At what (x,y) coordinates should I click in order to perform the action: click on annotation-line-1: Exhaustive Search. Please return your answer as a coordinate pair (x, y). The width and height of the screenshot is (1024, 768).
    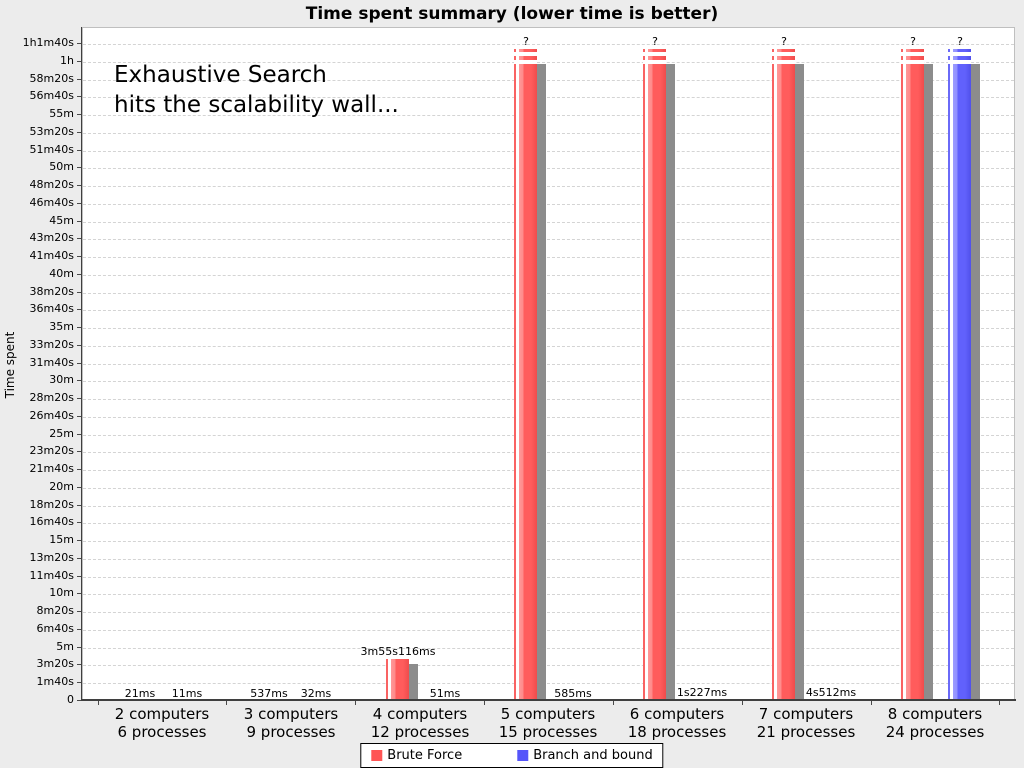
    Looking at the image, I should click on (220, 75).